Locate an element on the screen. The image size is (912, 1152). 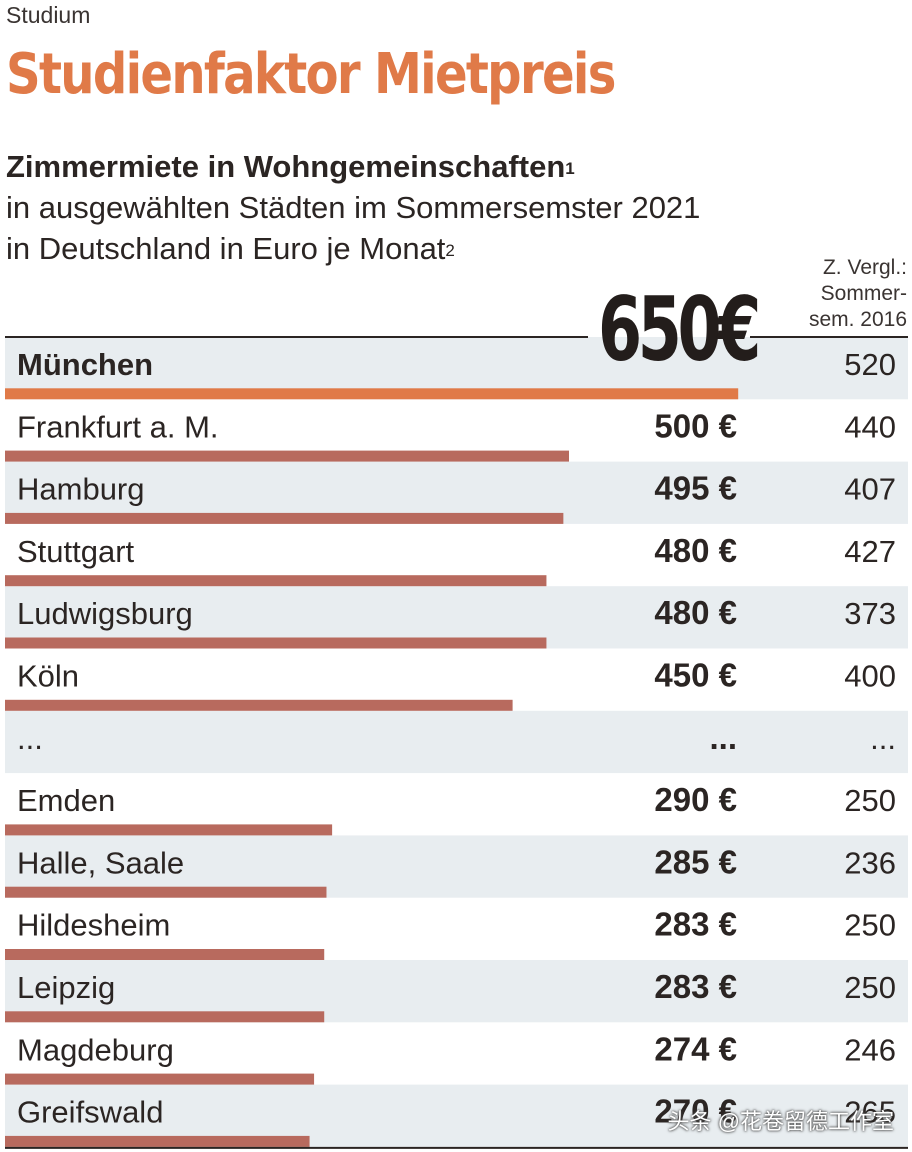
comparison-label: 440 is located at coordinates (870, 426).